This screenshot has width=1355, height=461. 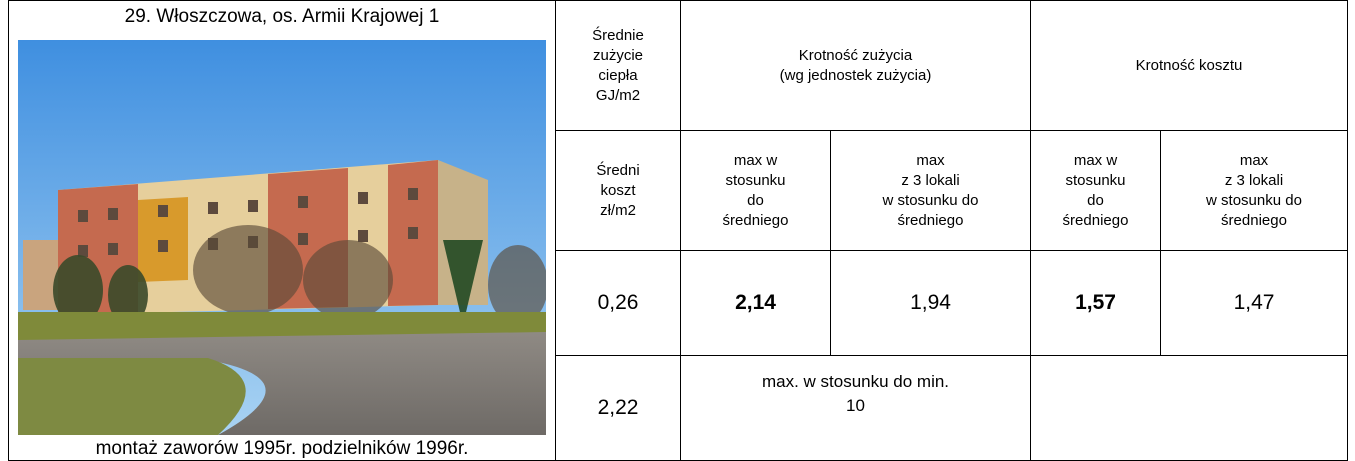 I want to click on cell-text: koszt, so click(x=618, y=190).